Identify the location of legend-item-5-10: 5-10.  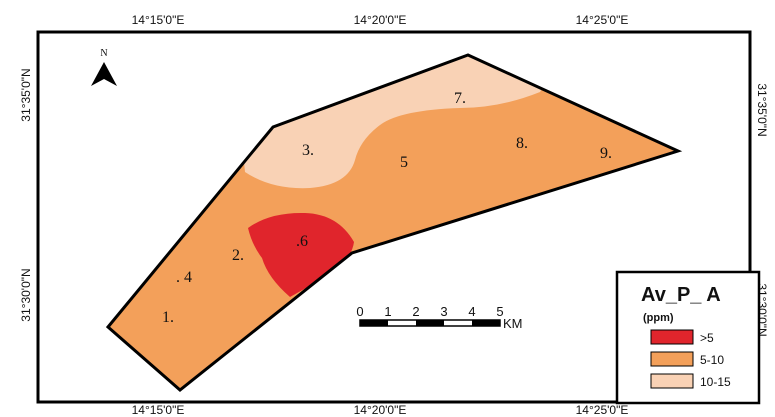
(712, 360).